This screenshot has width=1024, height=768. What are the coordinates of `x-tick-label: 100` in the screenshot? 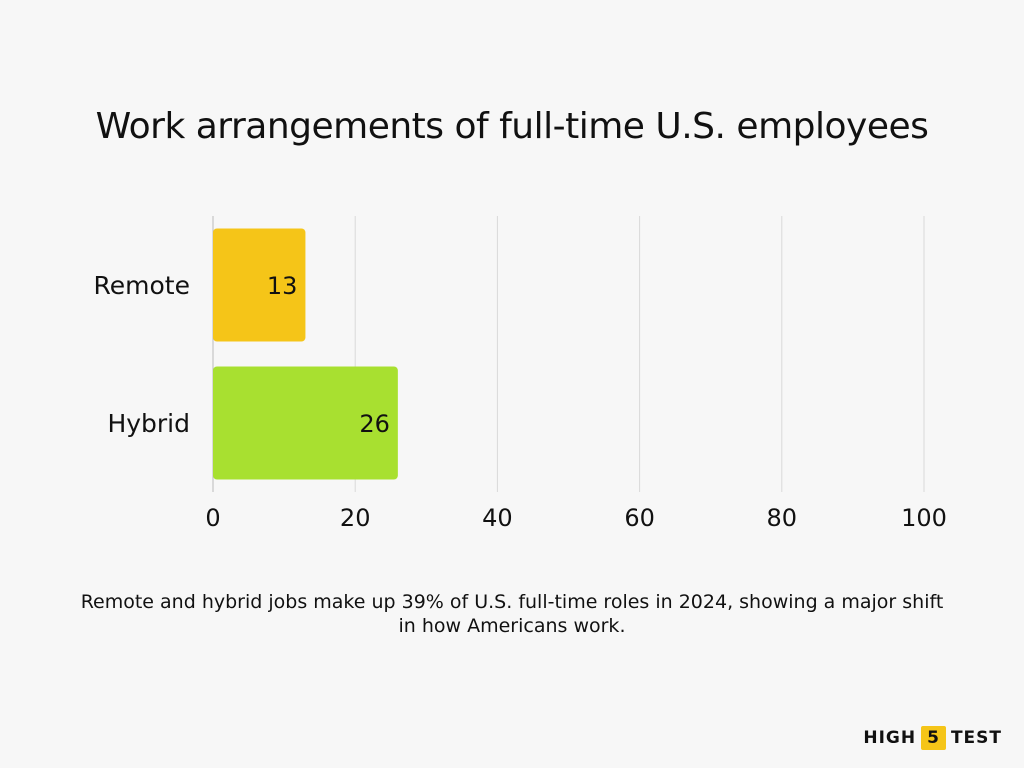 It's located at (924, 518).